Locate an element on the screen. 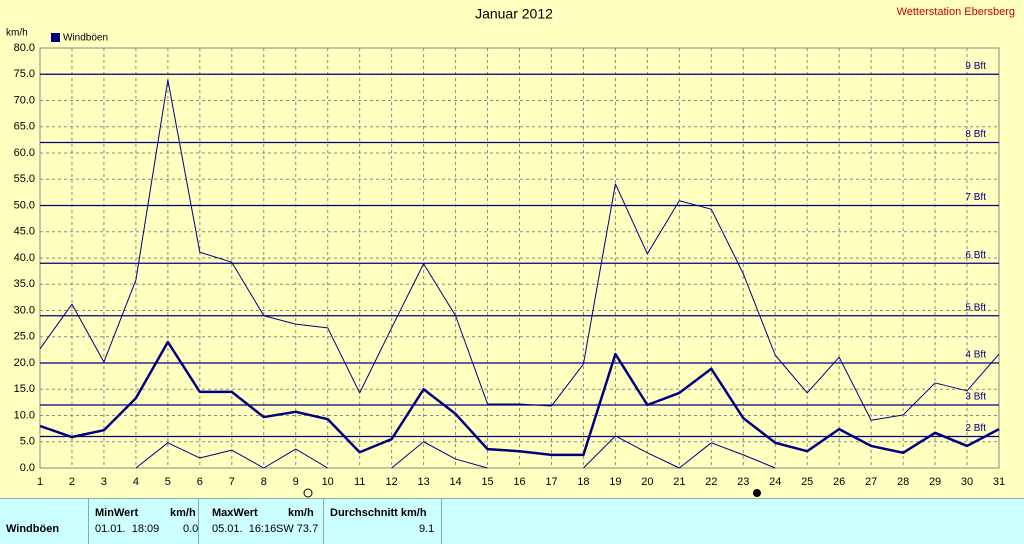  x-tick-label: 6 is located at coordinates (200, 482).